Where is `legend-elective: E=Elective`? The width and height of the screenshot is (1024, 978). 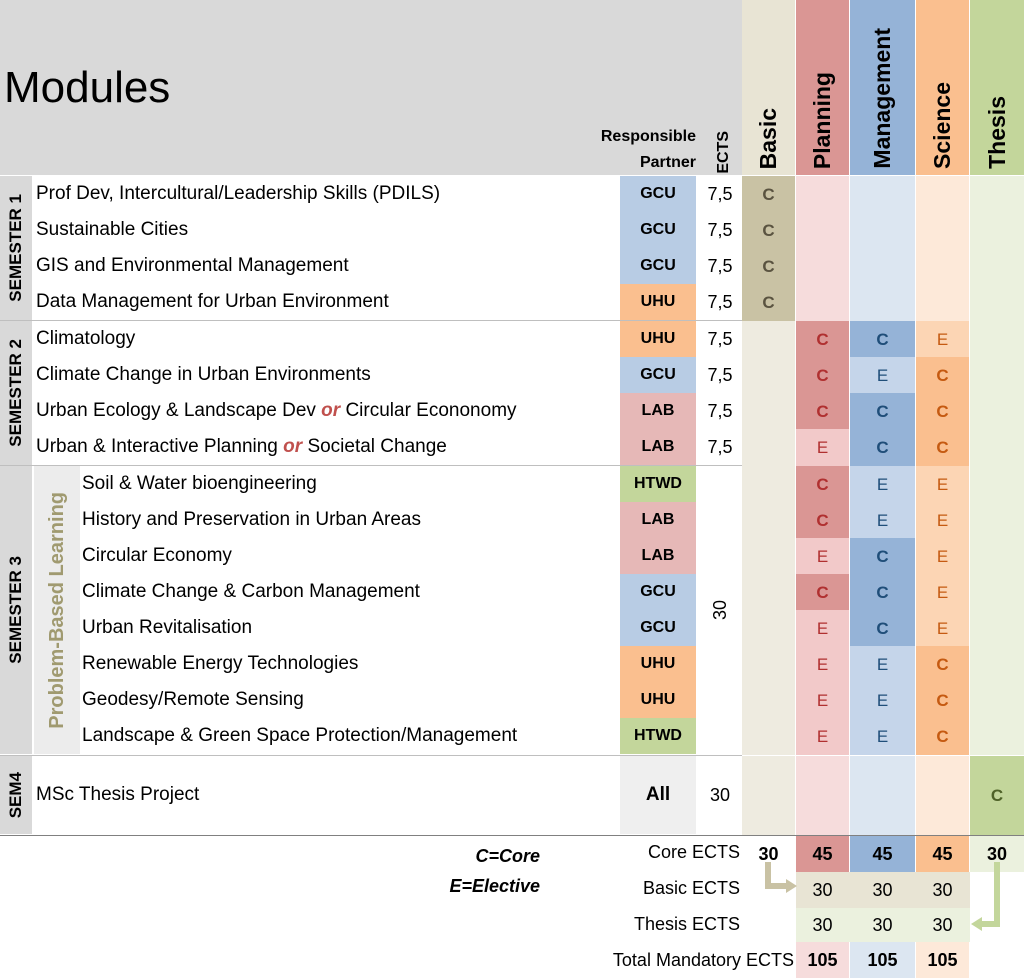
legend-elective: E=Elective is located at coordinates (494, 886).